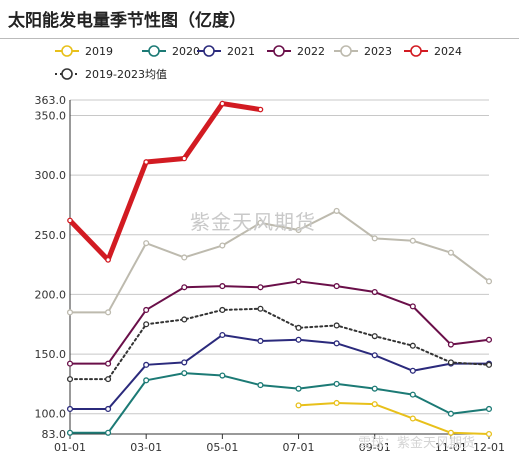  What do you see at coordinates (241, 51) in the screenshot?
I see `legend-label: 2021` at bounding box center [241, 51].